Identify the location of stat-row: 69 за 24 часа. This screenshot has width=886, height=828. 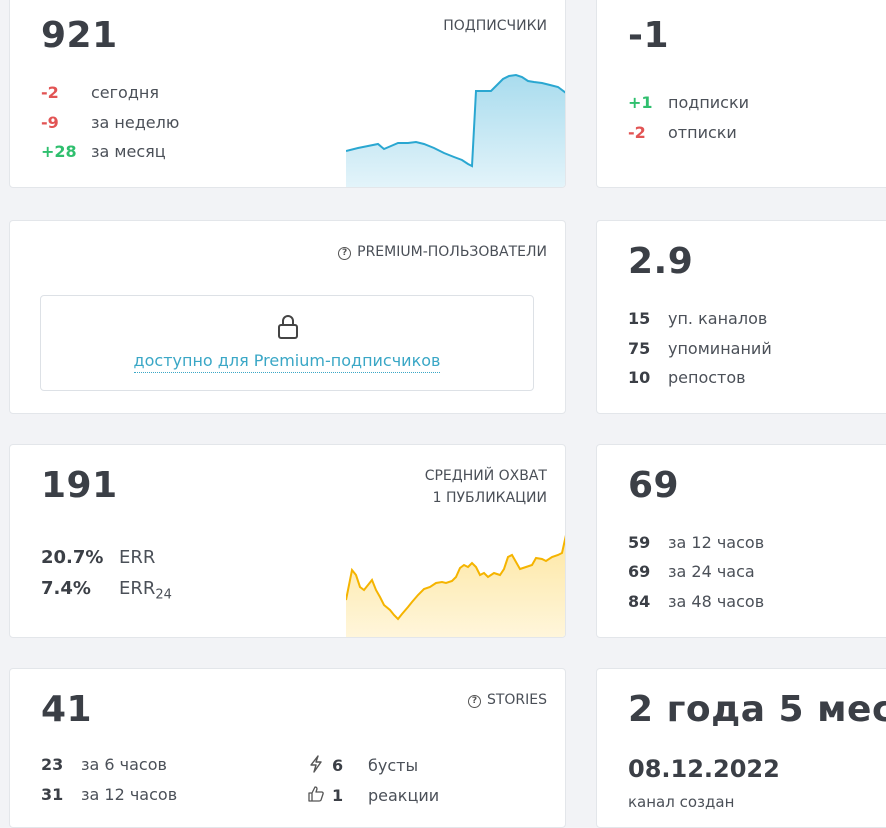
(691, 571).